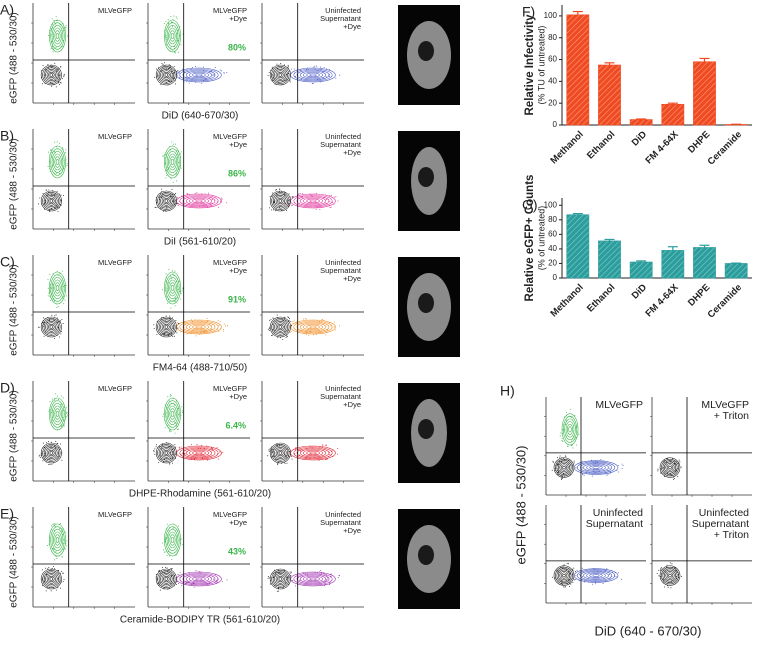 Image resolution: width=760 pixels, height=646 pixels. Describe the element at coordinates (237, 299) in the screenshot. I see `percent-label: 91%` at that location.